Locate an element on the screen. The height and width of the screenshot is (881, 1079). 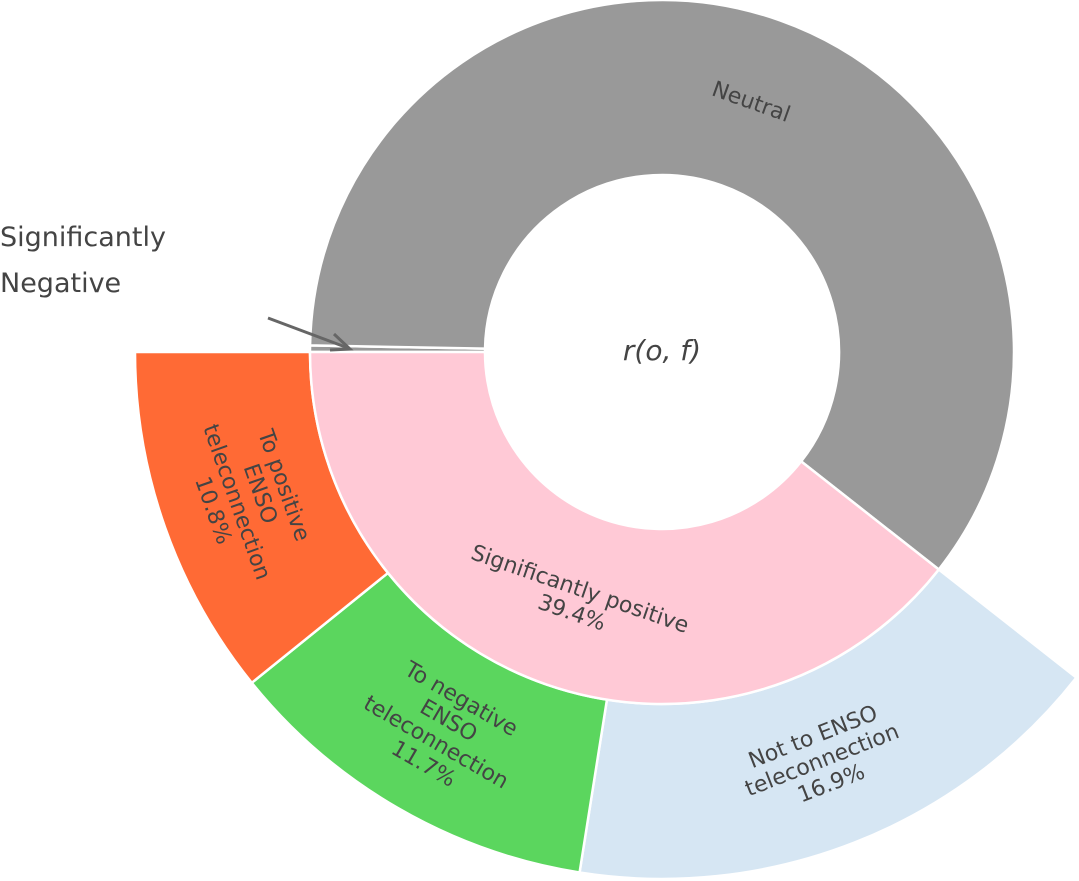
annotation-line: Negative is located at coordinates (60, 283).